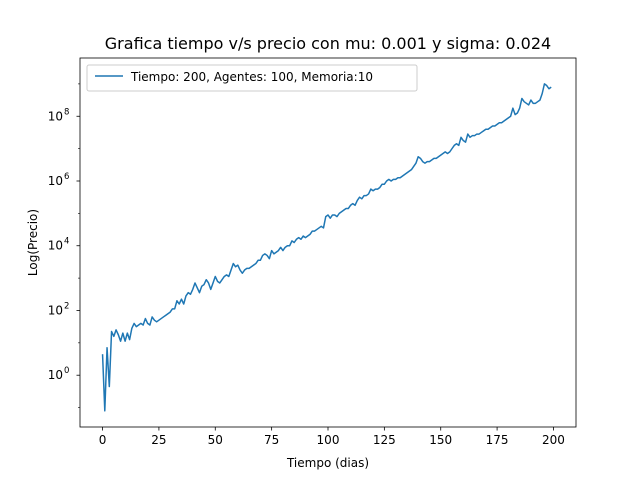 Image resolution: width=640 pixels, height=480 pixels. I want to click on legend-entry-label: Tiempo: 200, Agentes: 100, Memoria:10, so click(251, 77).